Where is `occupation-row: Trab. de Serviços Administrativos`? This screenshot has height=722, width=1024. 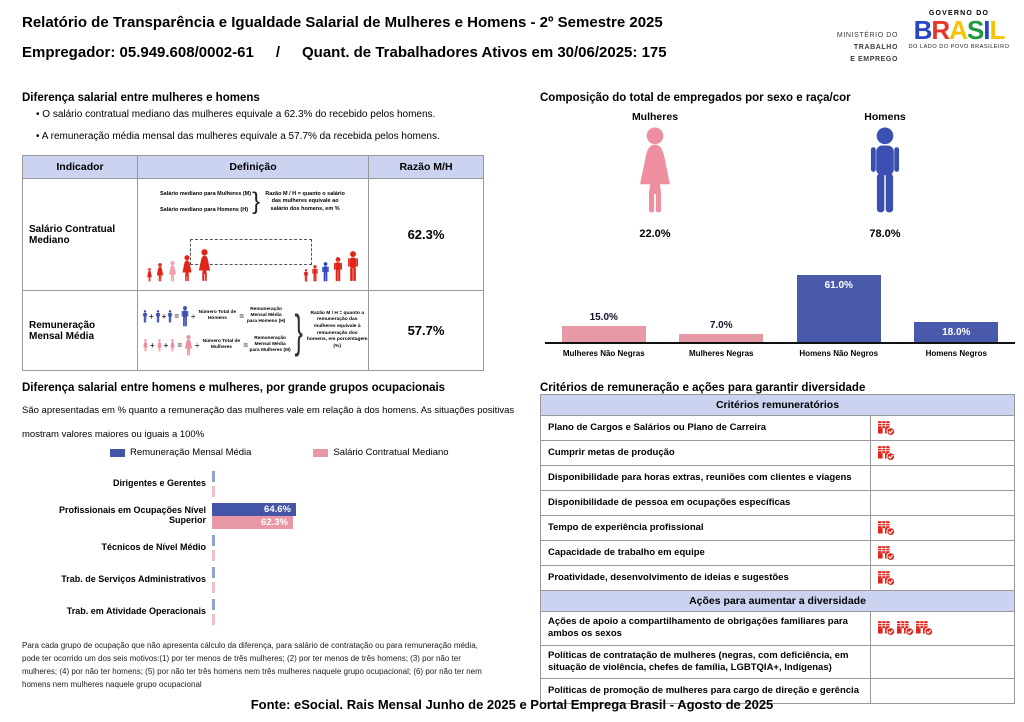
occupation-row: Trab. de Serviços Administrativos is located at coordinates (253, 580).